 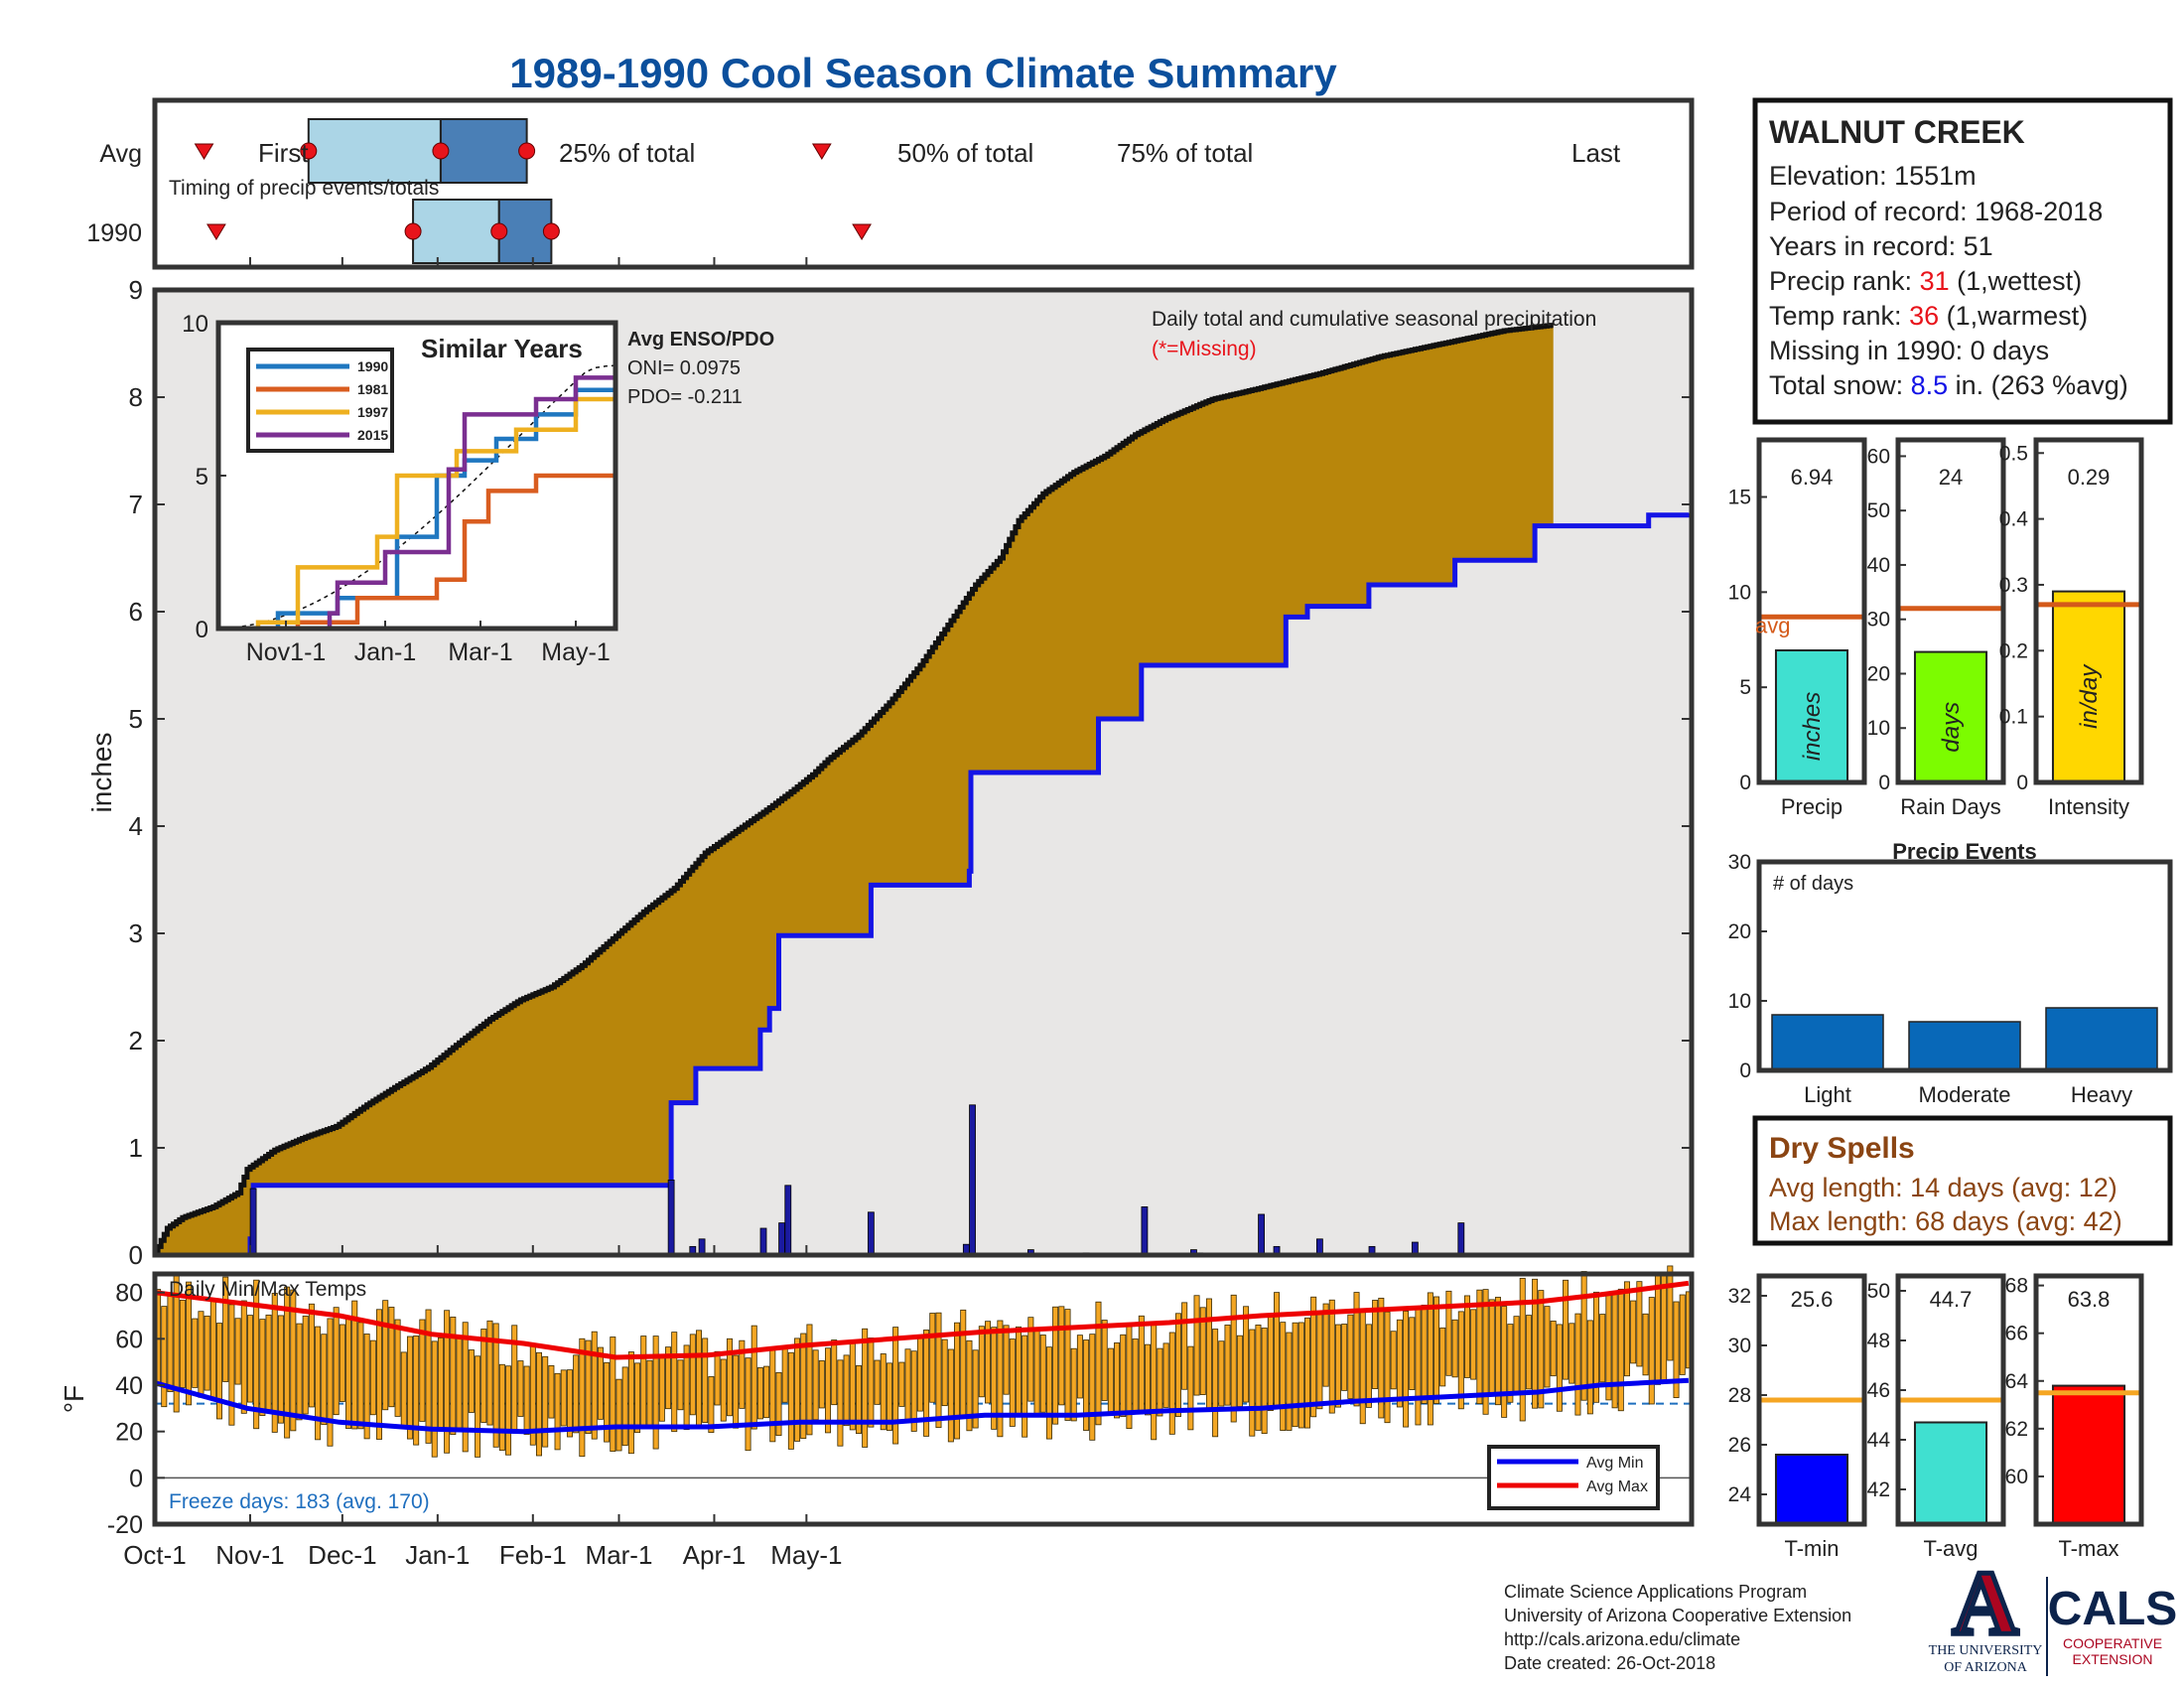 What do you see at coordinates (1185, 153) in the screenshot?
I see `timing-p75-label: 75% of total` at bounding box center [1185, 153].